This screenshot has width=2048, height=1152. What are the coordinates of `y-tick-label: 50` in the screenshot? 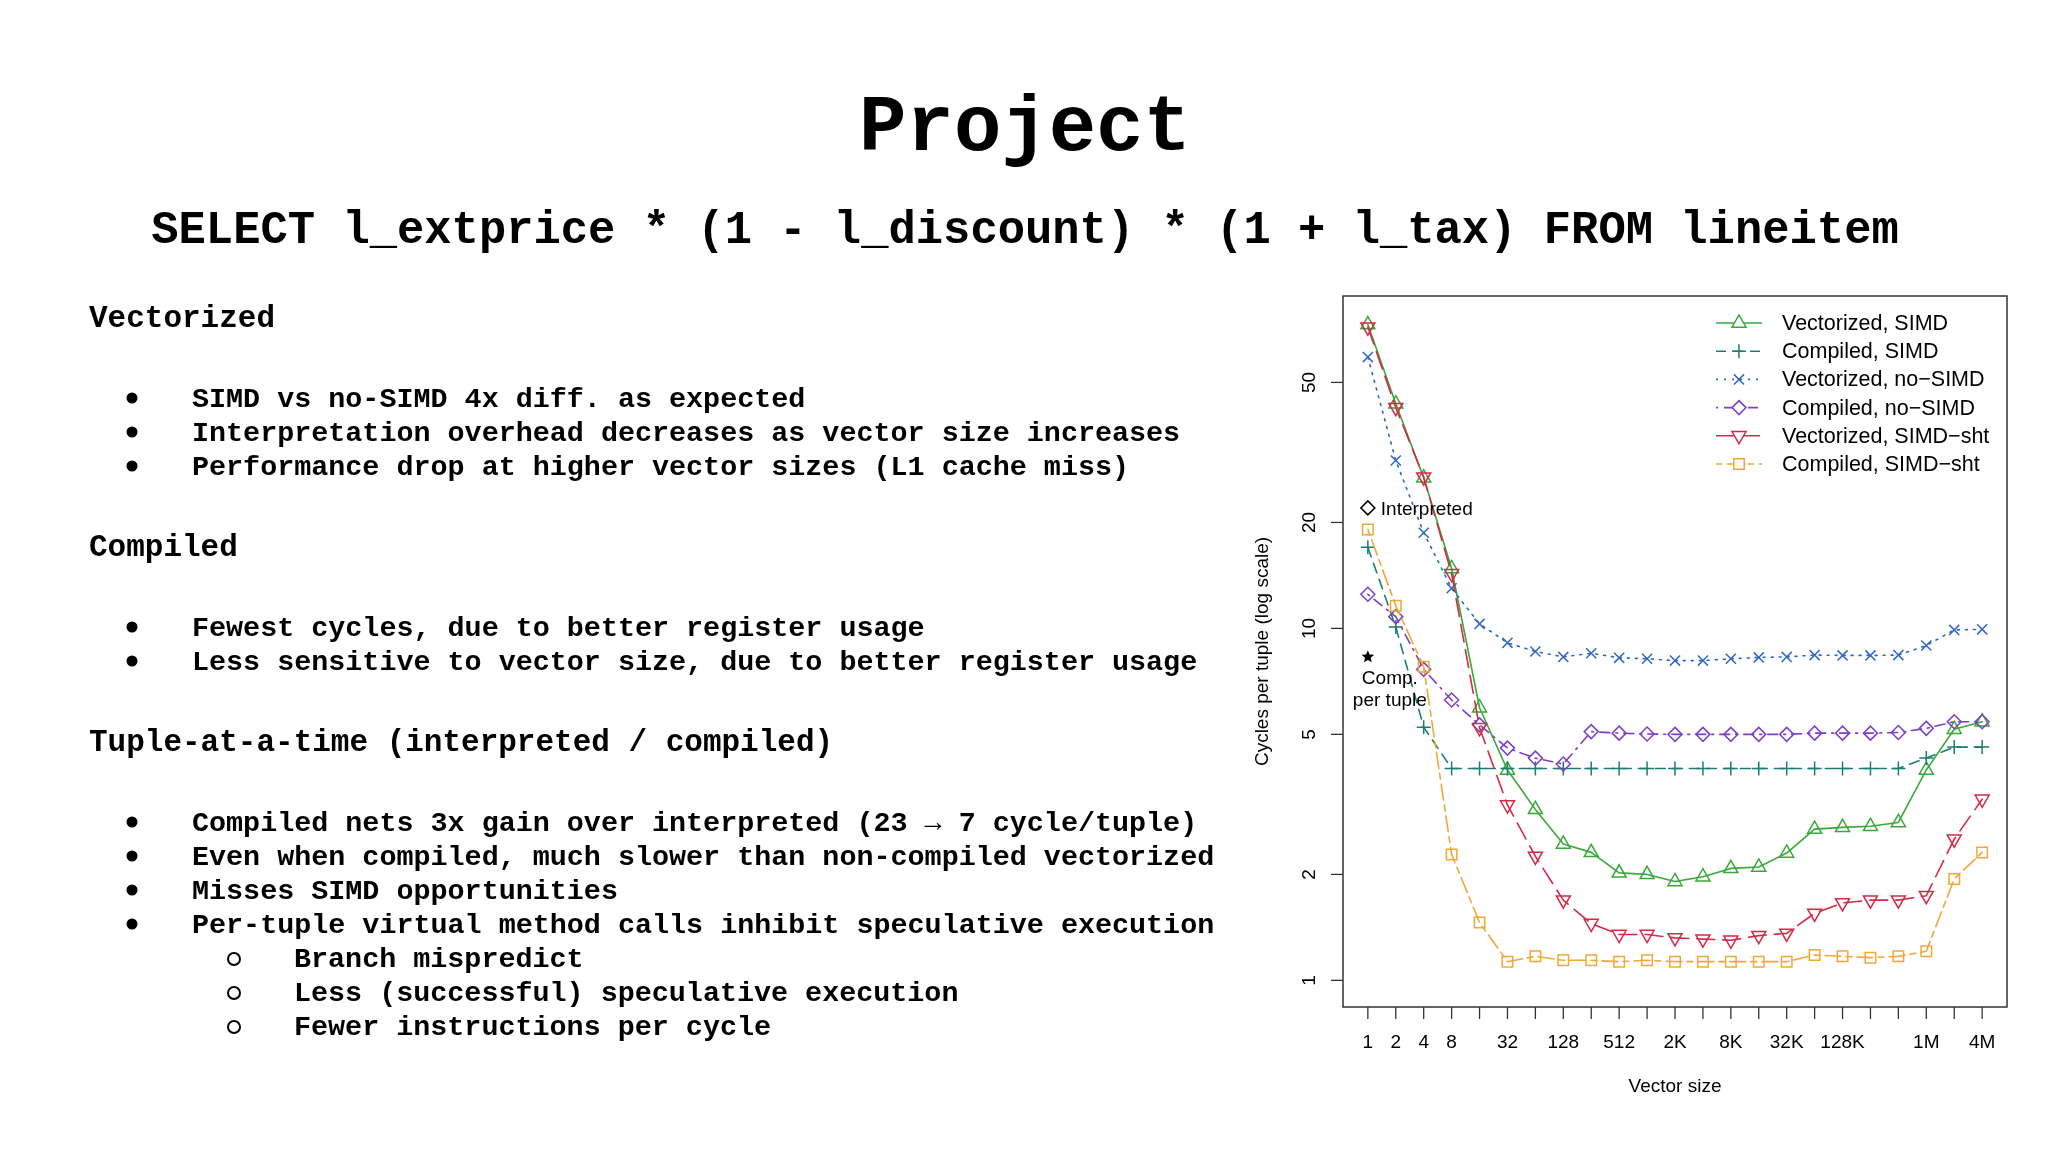 It's located at (1308, 382).